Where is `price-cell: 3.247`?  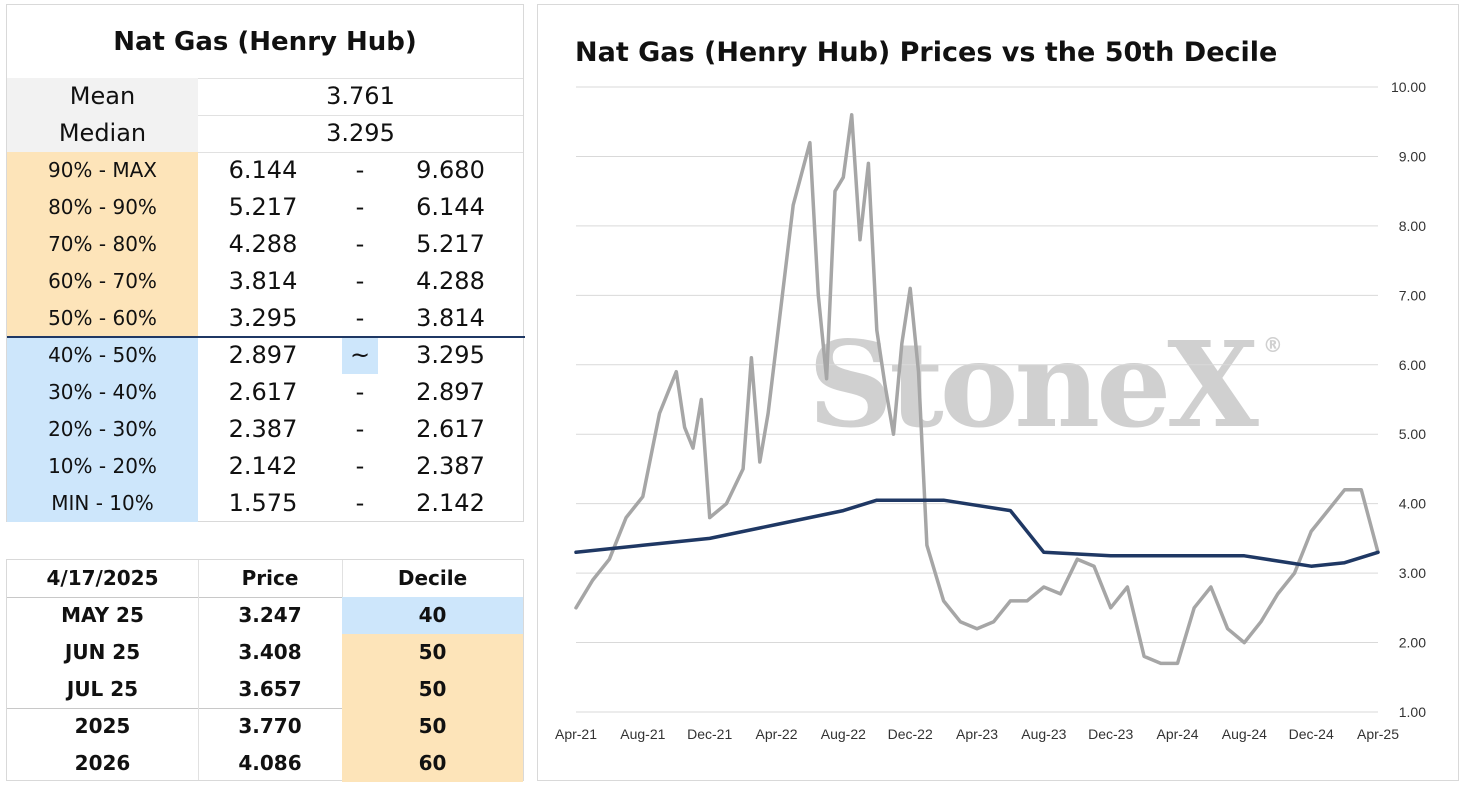
price-cell: 3.247 is located at coordinates (270, 615).